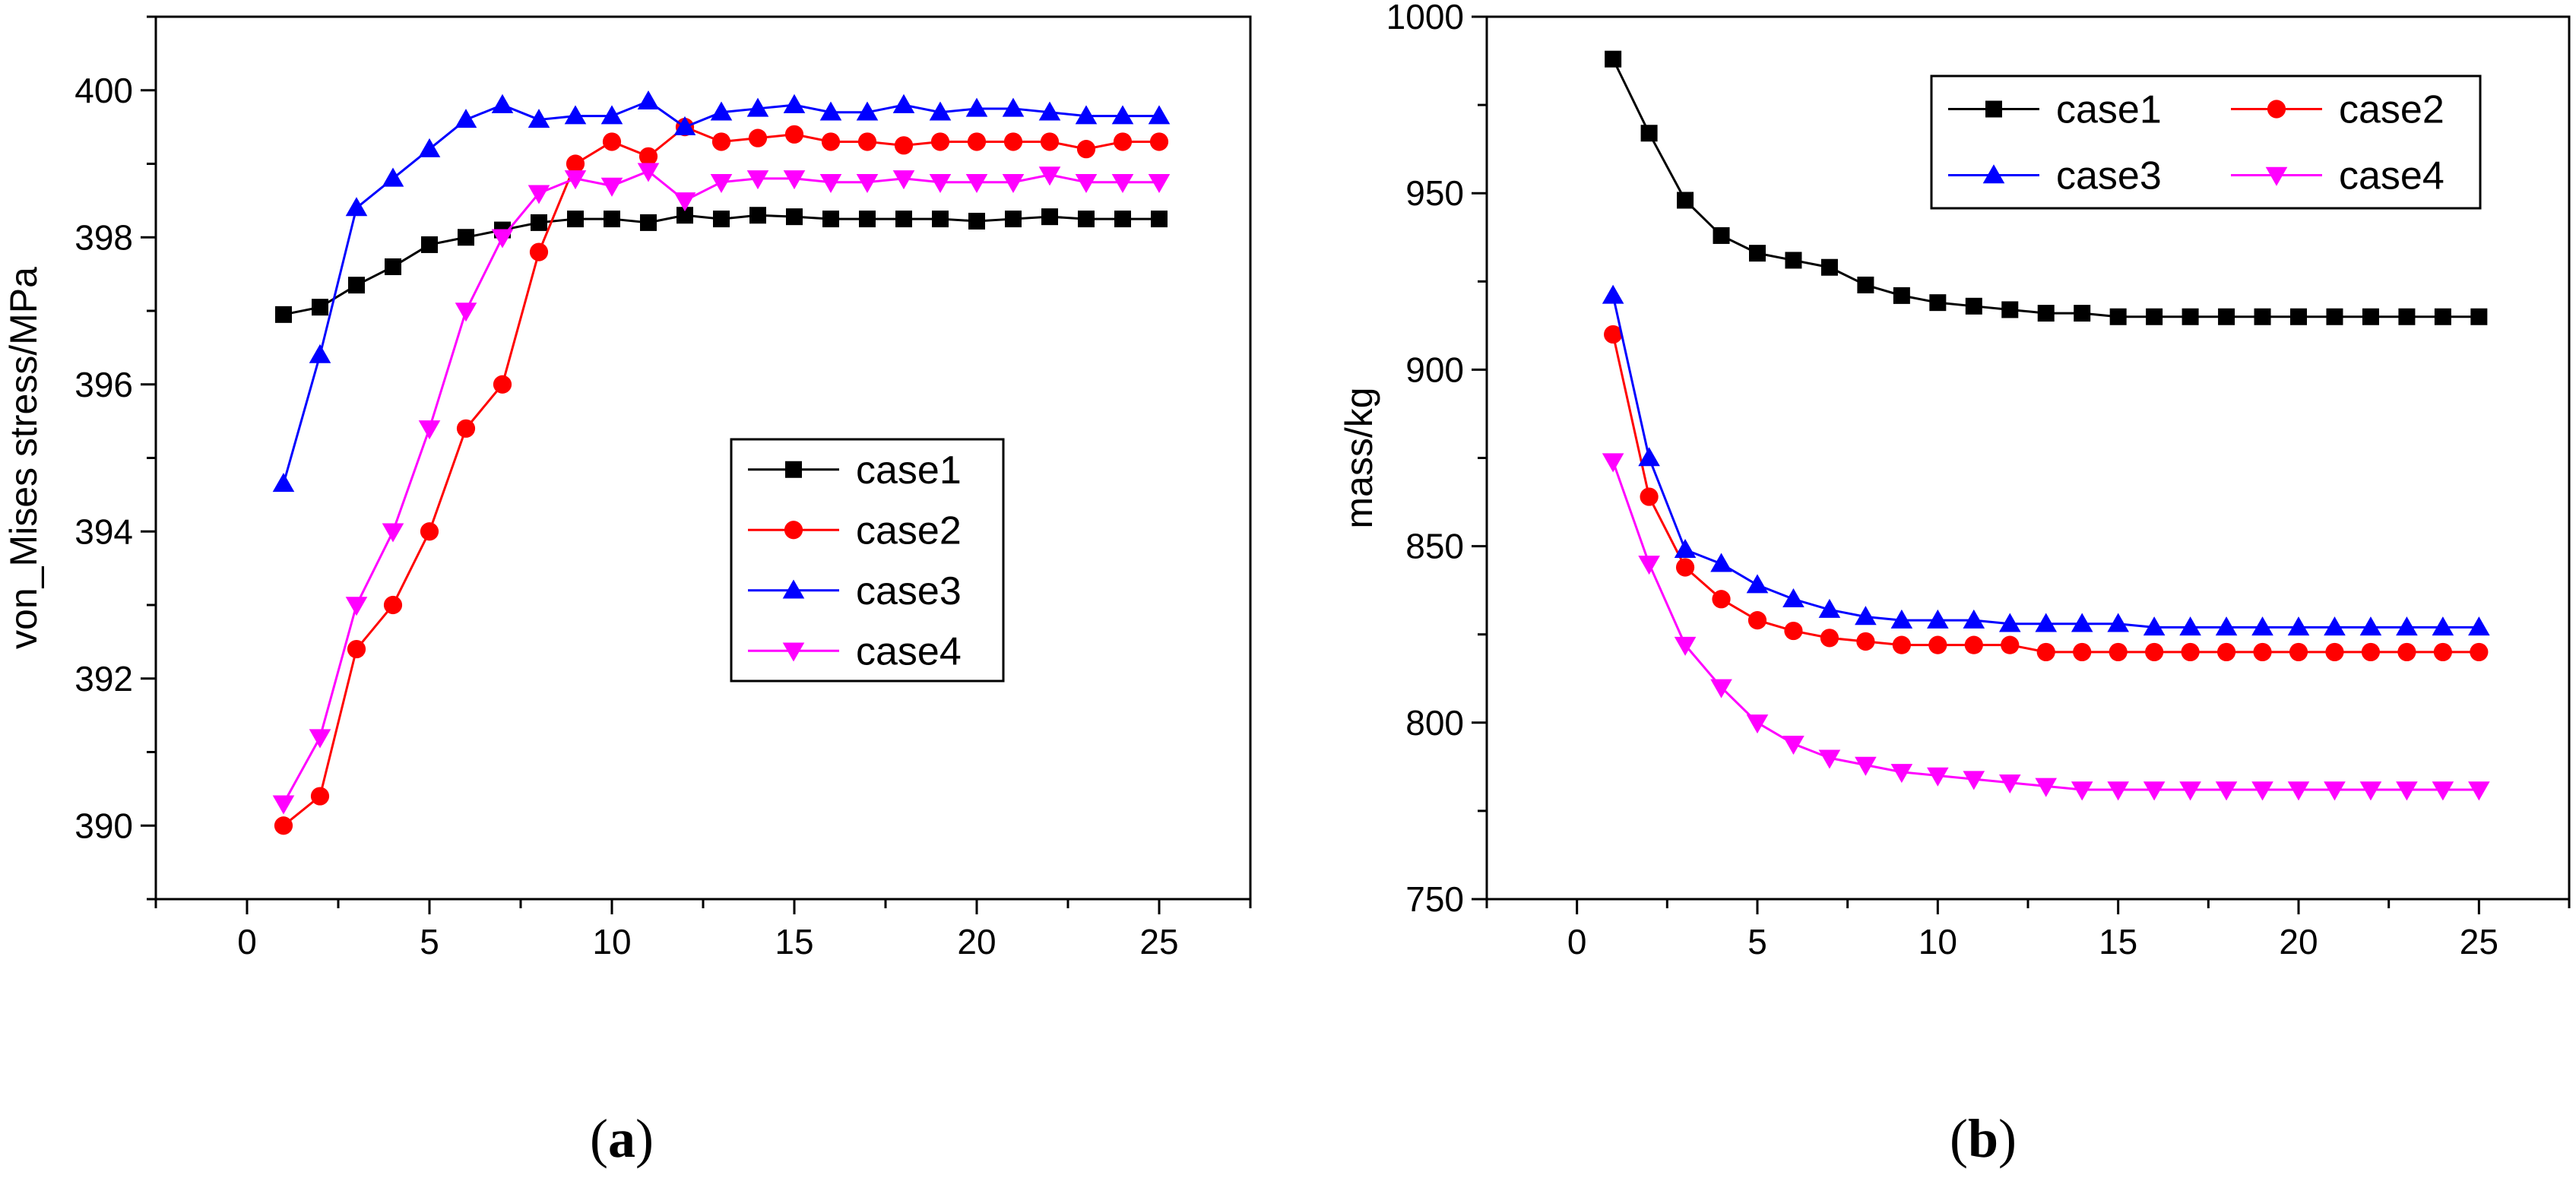 This screenshot has width=2576, height=1191. What do you see at coordinates (103, 385) in the screenshot?
I see `y-tick-label: 396` at bounding box center [103, 385].